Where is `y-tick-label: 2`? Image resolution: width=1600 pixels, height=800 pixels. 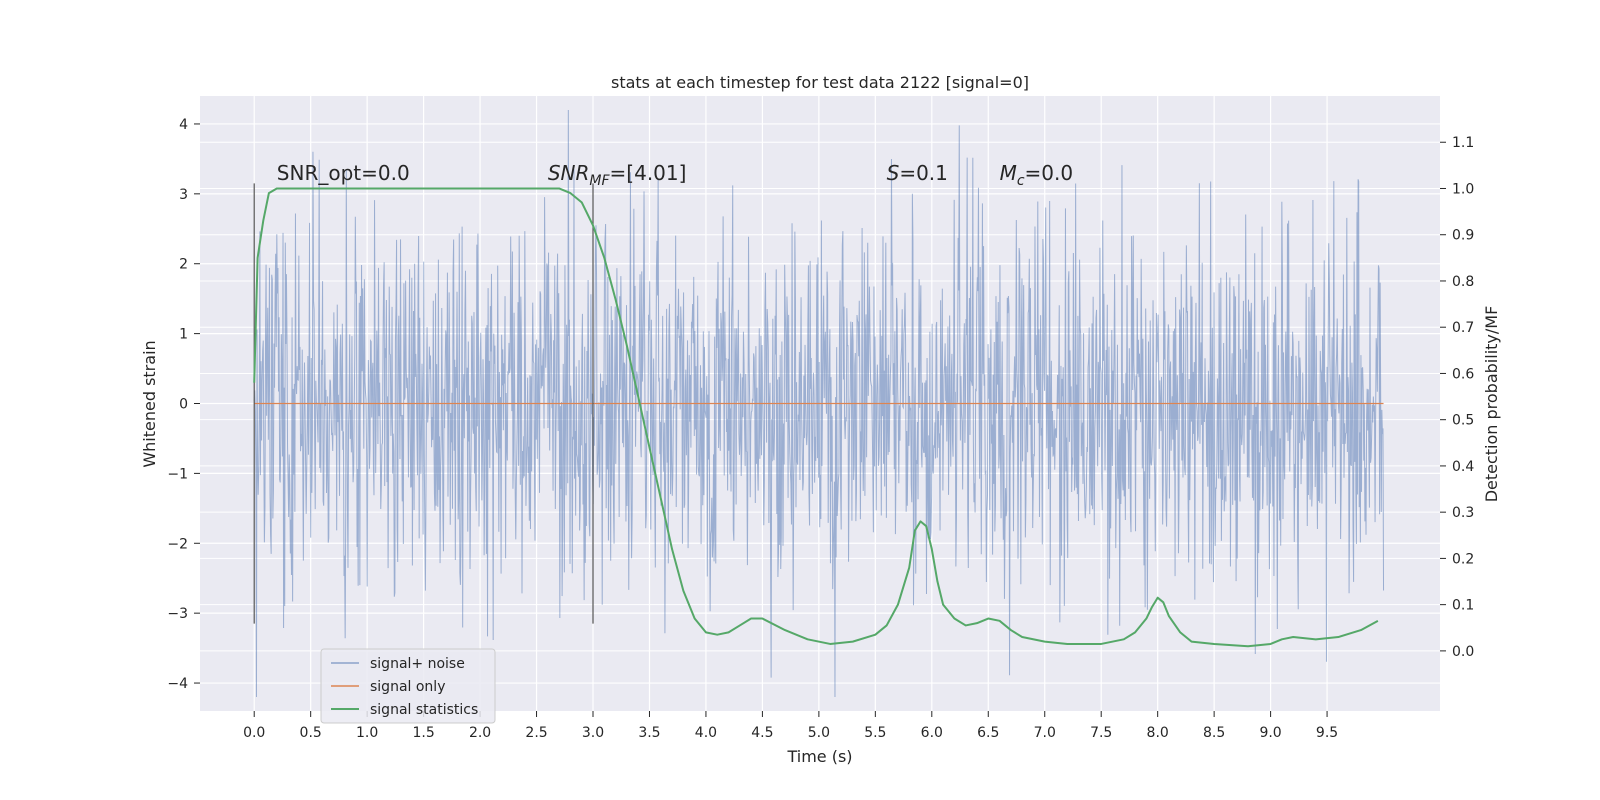 y-tick-label: 2 is located at coordinates (183, 265).